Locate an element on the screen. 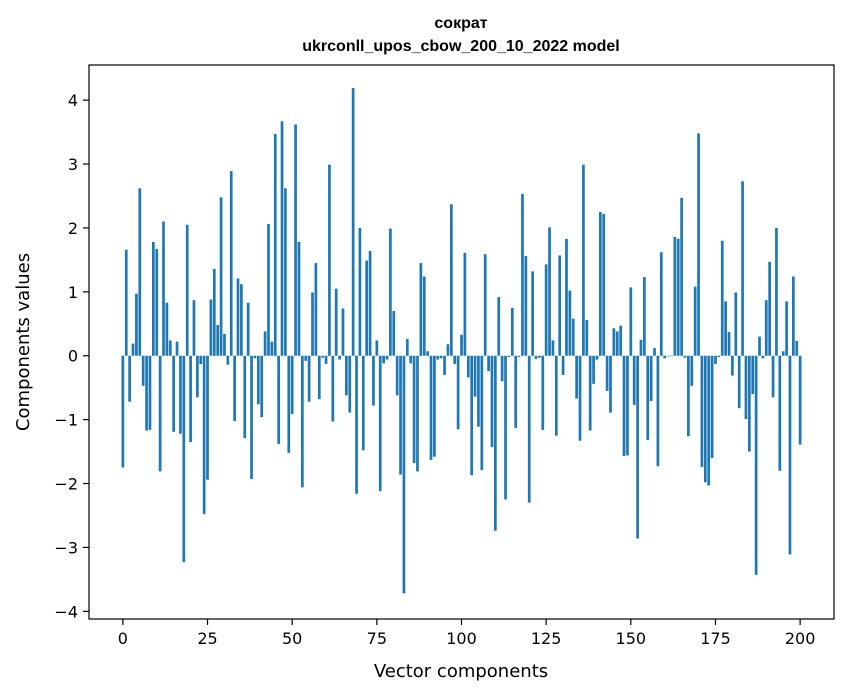  x-tick-label: 150 is located at coordinates (631, 638).